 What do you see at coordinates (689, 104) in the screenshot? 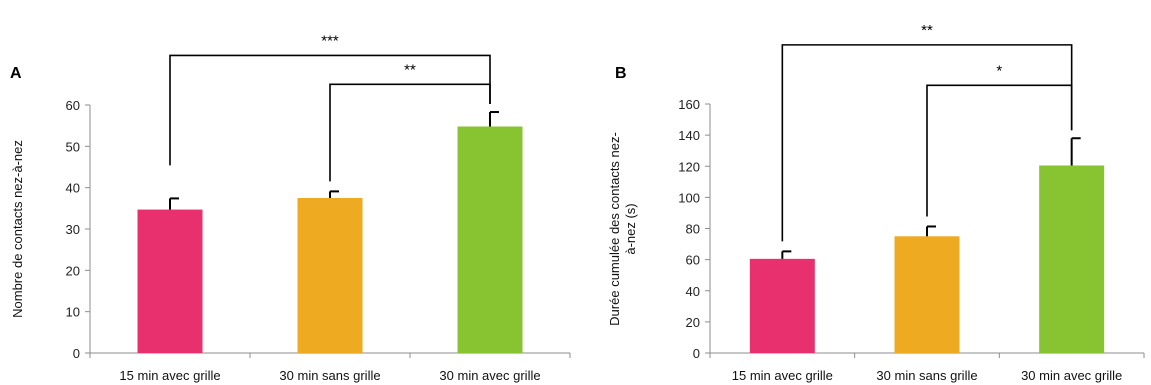
I see `y-tick-label: 160` at bounding box center [689, 104].